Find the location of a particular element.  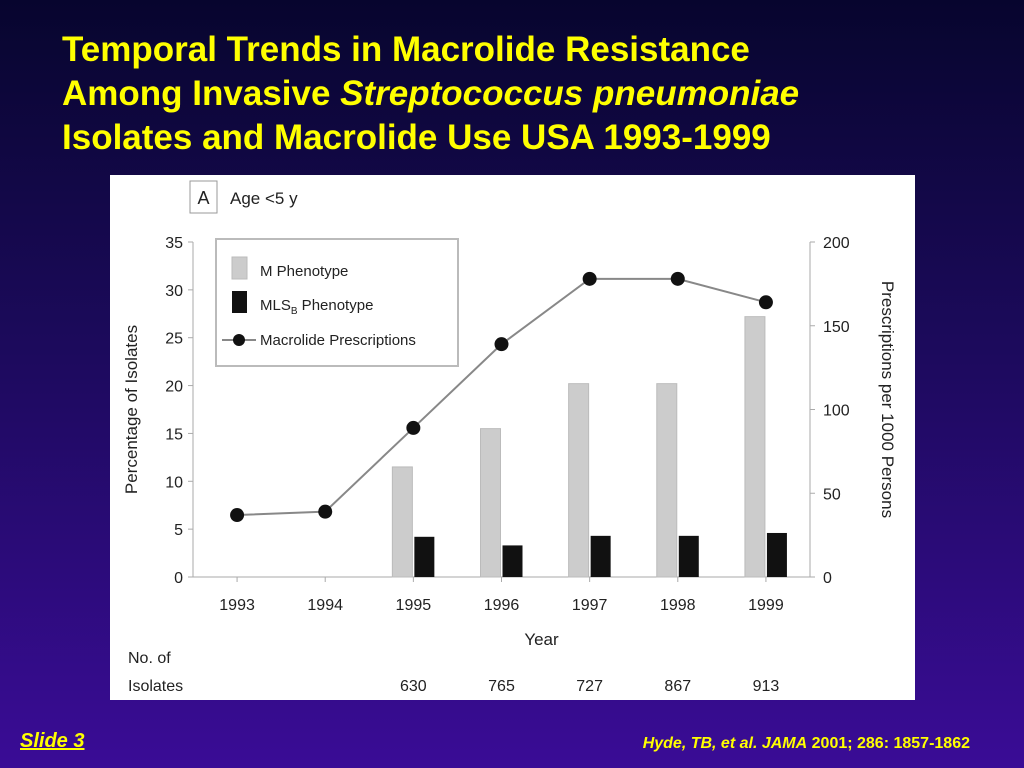

legend-swatch-m-phenotype is located at coordinates (239, 268).